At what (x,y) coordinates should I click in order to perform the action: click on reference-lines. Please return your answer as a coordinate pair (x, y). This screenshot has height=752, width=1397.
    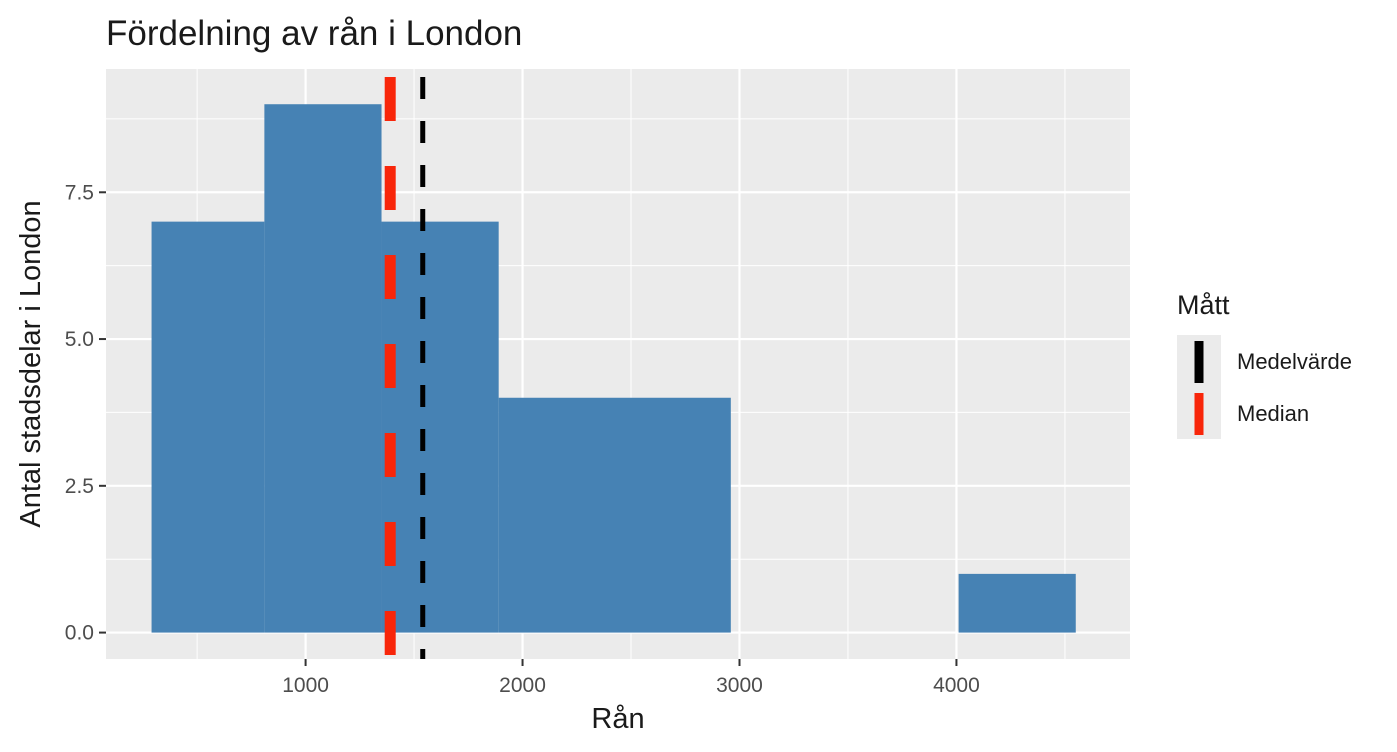
    Looking at the image, I should click on (405, 368).